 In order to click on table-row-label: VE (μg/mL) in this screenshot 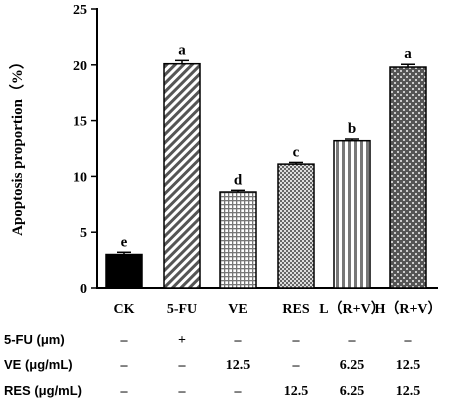, I will do `click(38, 364)`.